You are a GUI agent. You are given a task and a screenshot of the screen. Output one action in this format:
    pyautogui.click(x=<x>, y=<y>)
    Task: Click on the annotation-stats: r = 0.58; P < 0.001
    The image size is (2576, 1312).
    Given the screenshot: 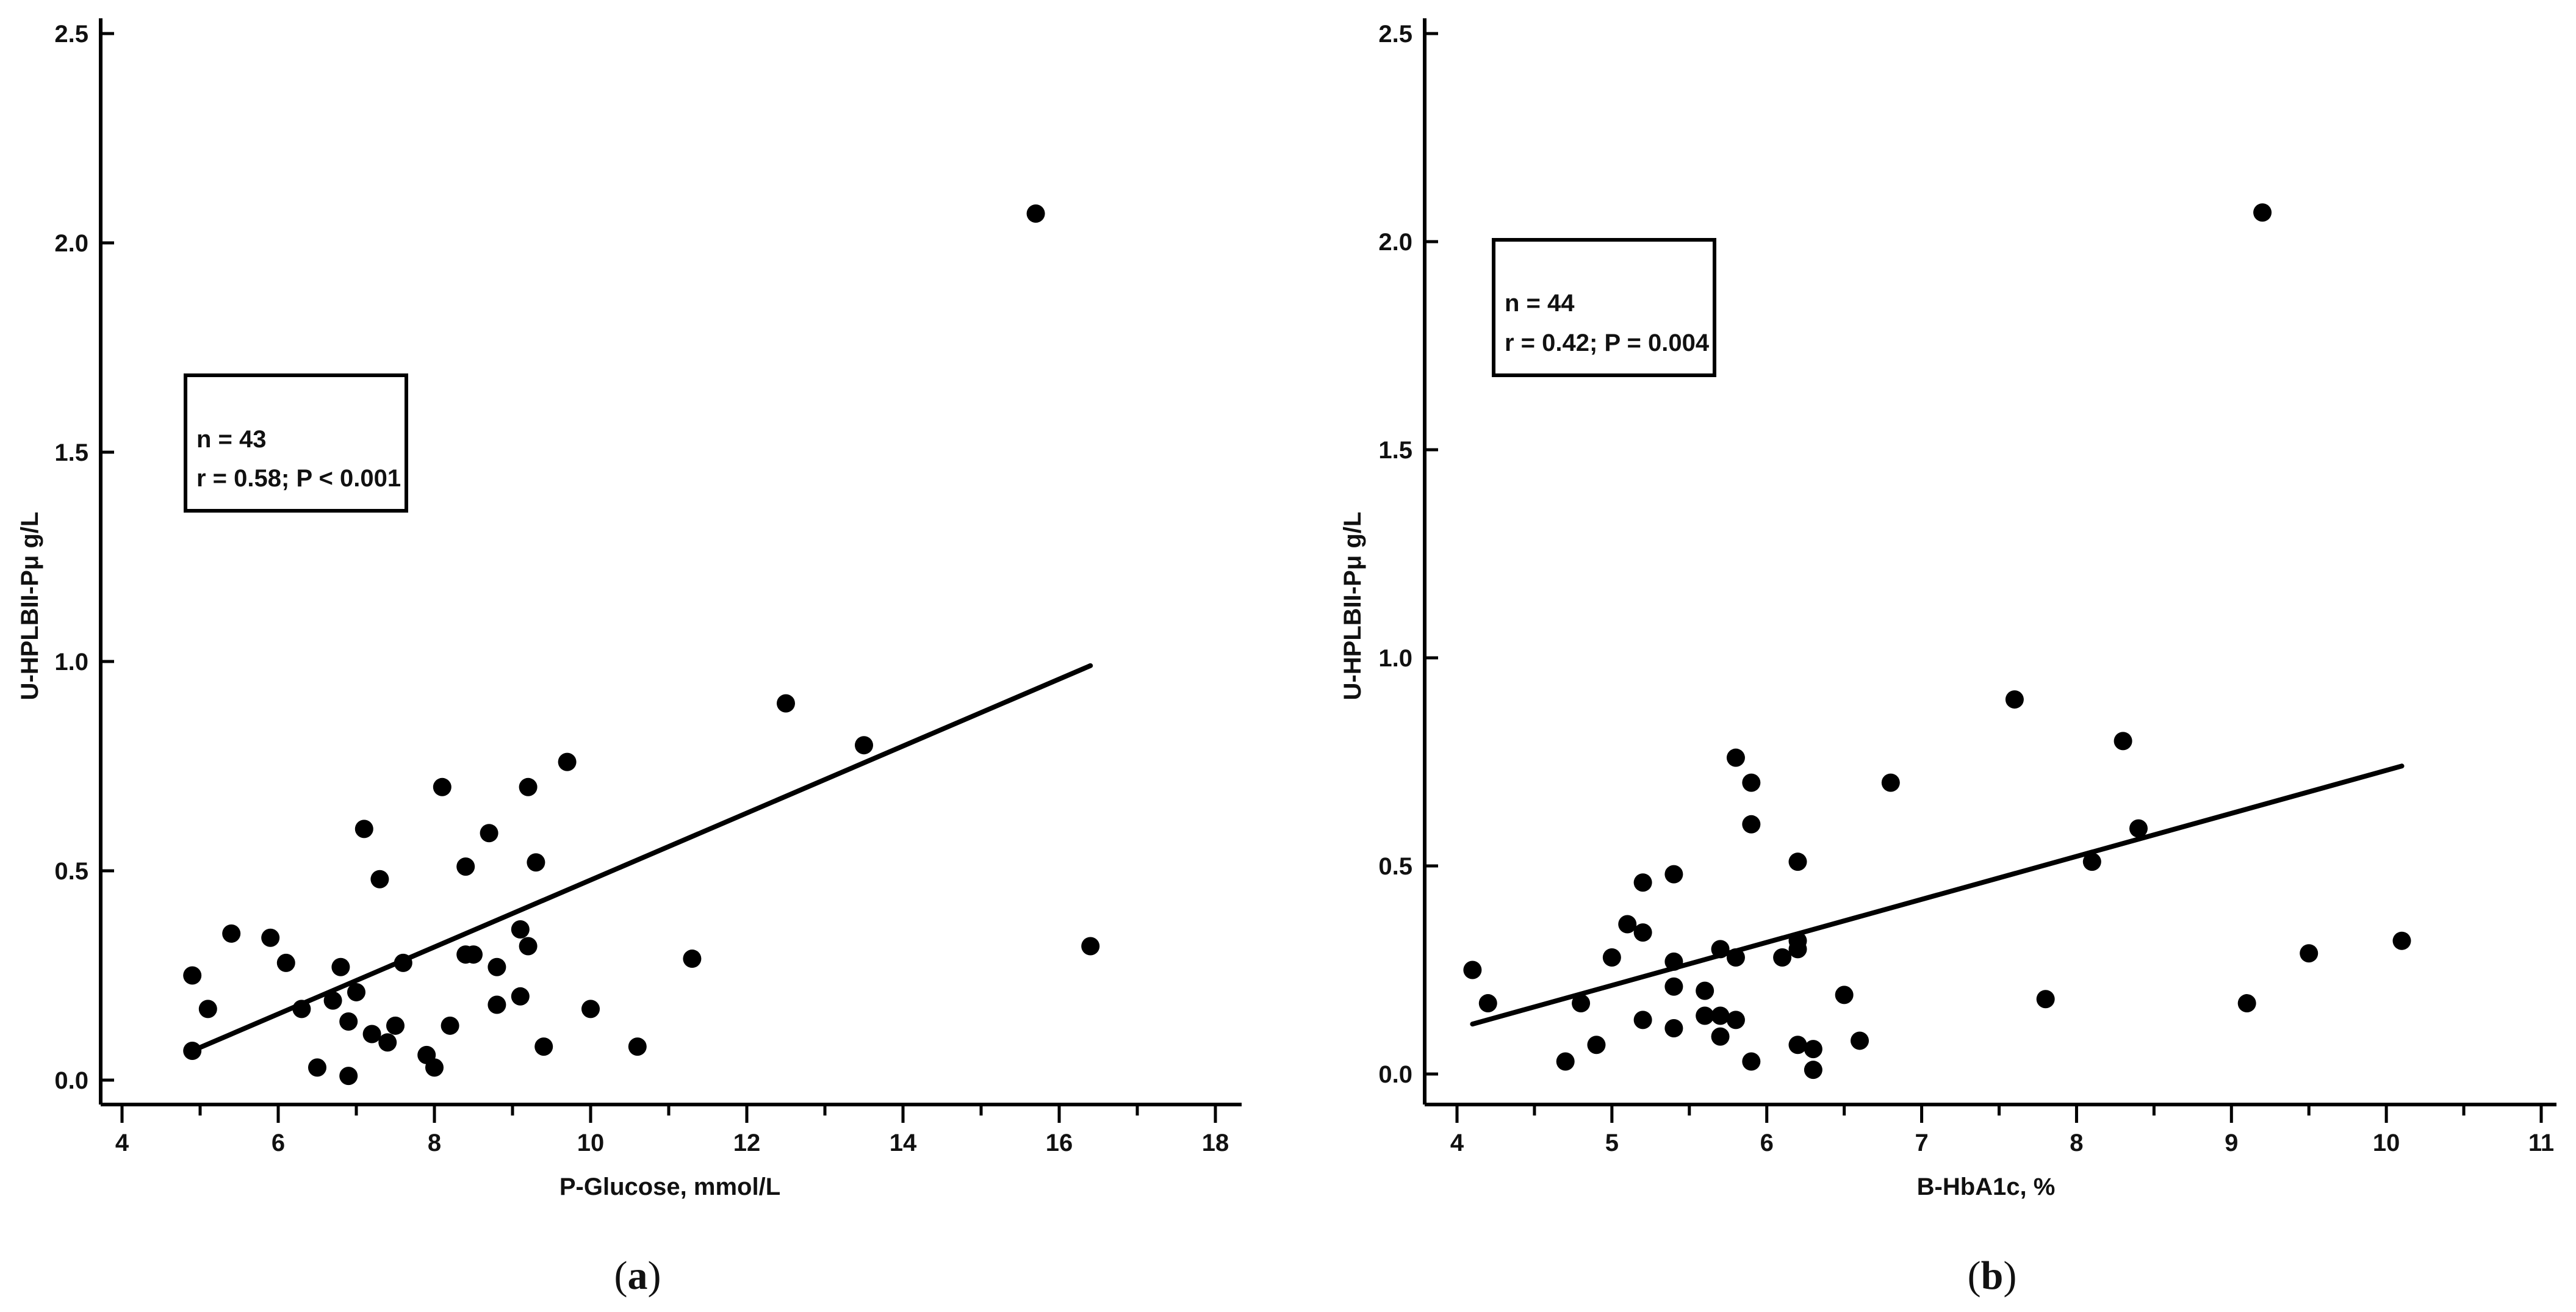 What is the action you would take?
    pyautogui.click(x=298, y=478)
    